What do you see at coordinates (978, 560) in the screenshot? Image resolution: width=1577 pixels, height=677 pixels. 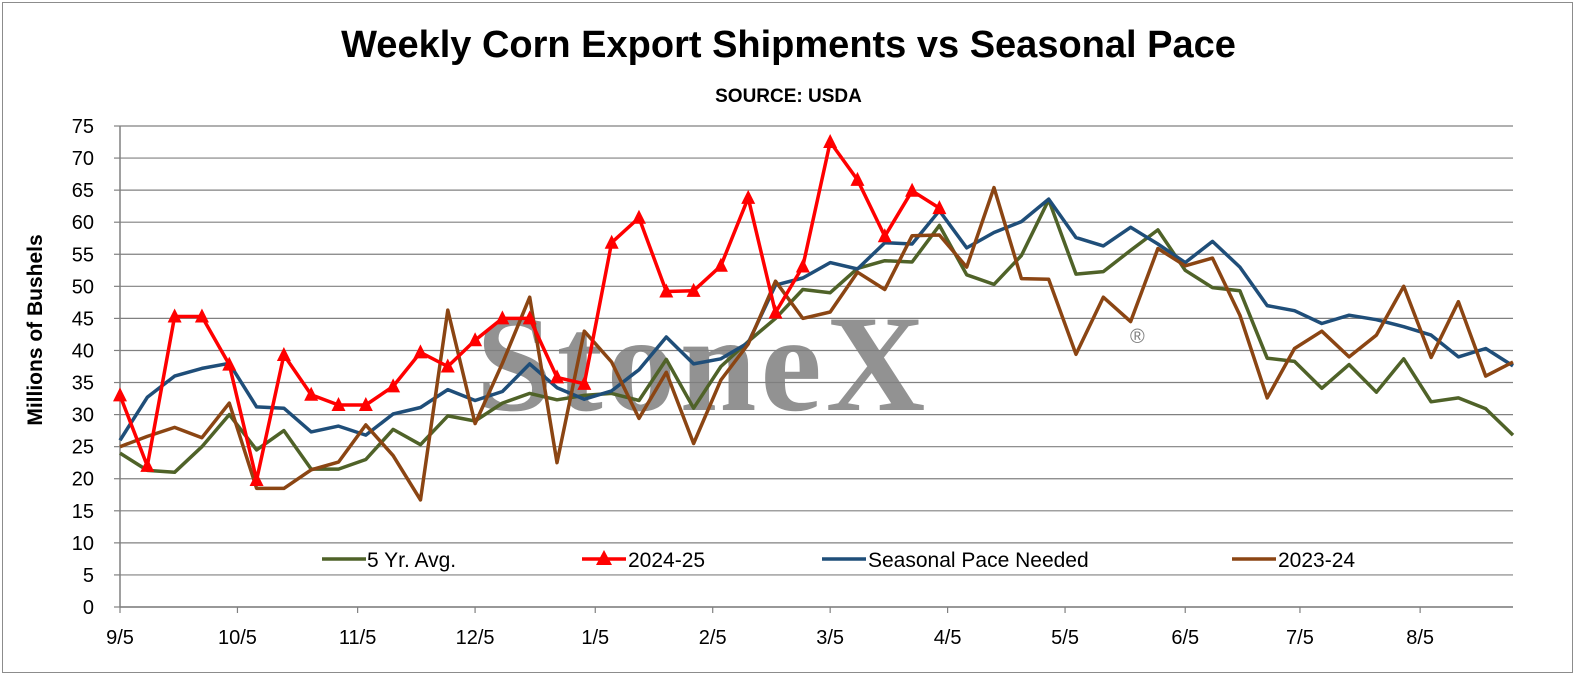 I see `legend-label: Seasonal Pace Needed` at bounding box center [978, 560].